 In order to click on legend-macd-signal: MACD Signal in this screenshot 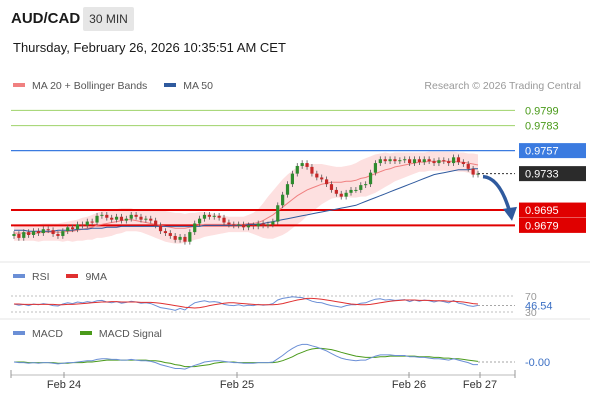, I will do `click(120, 334)`.